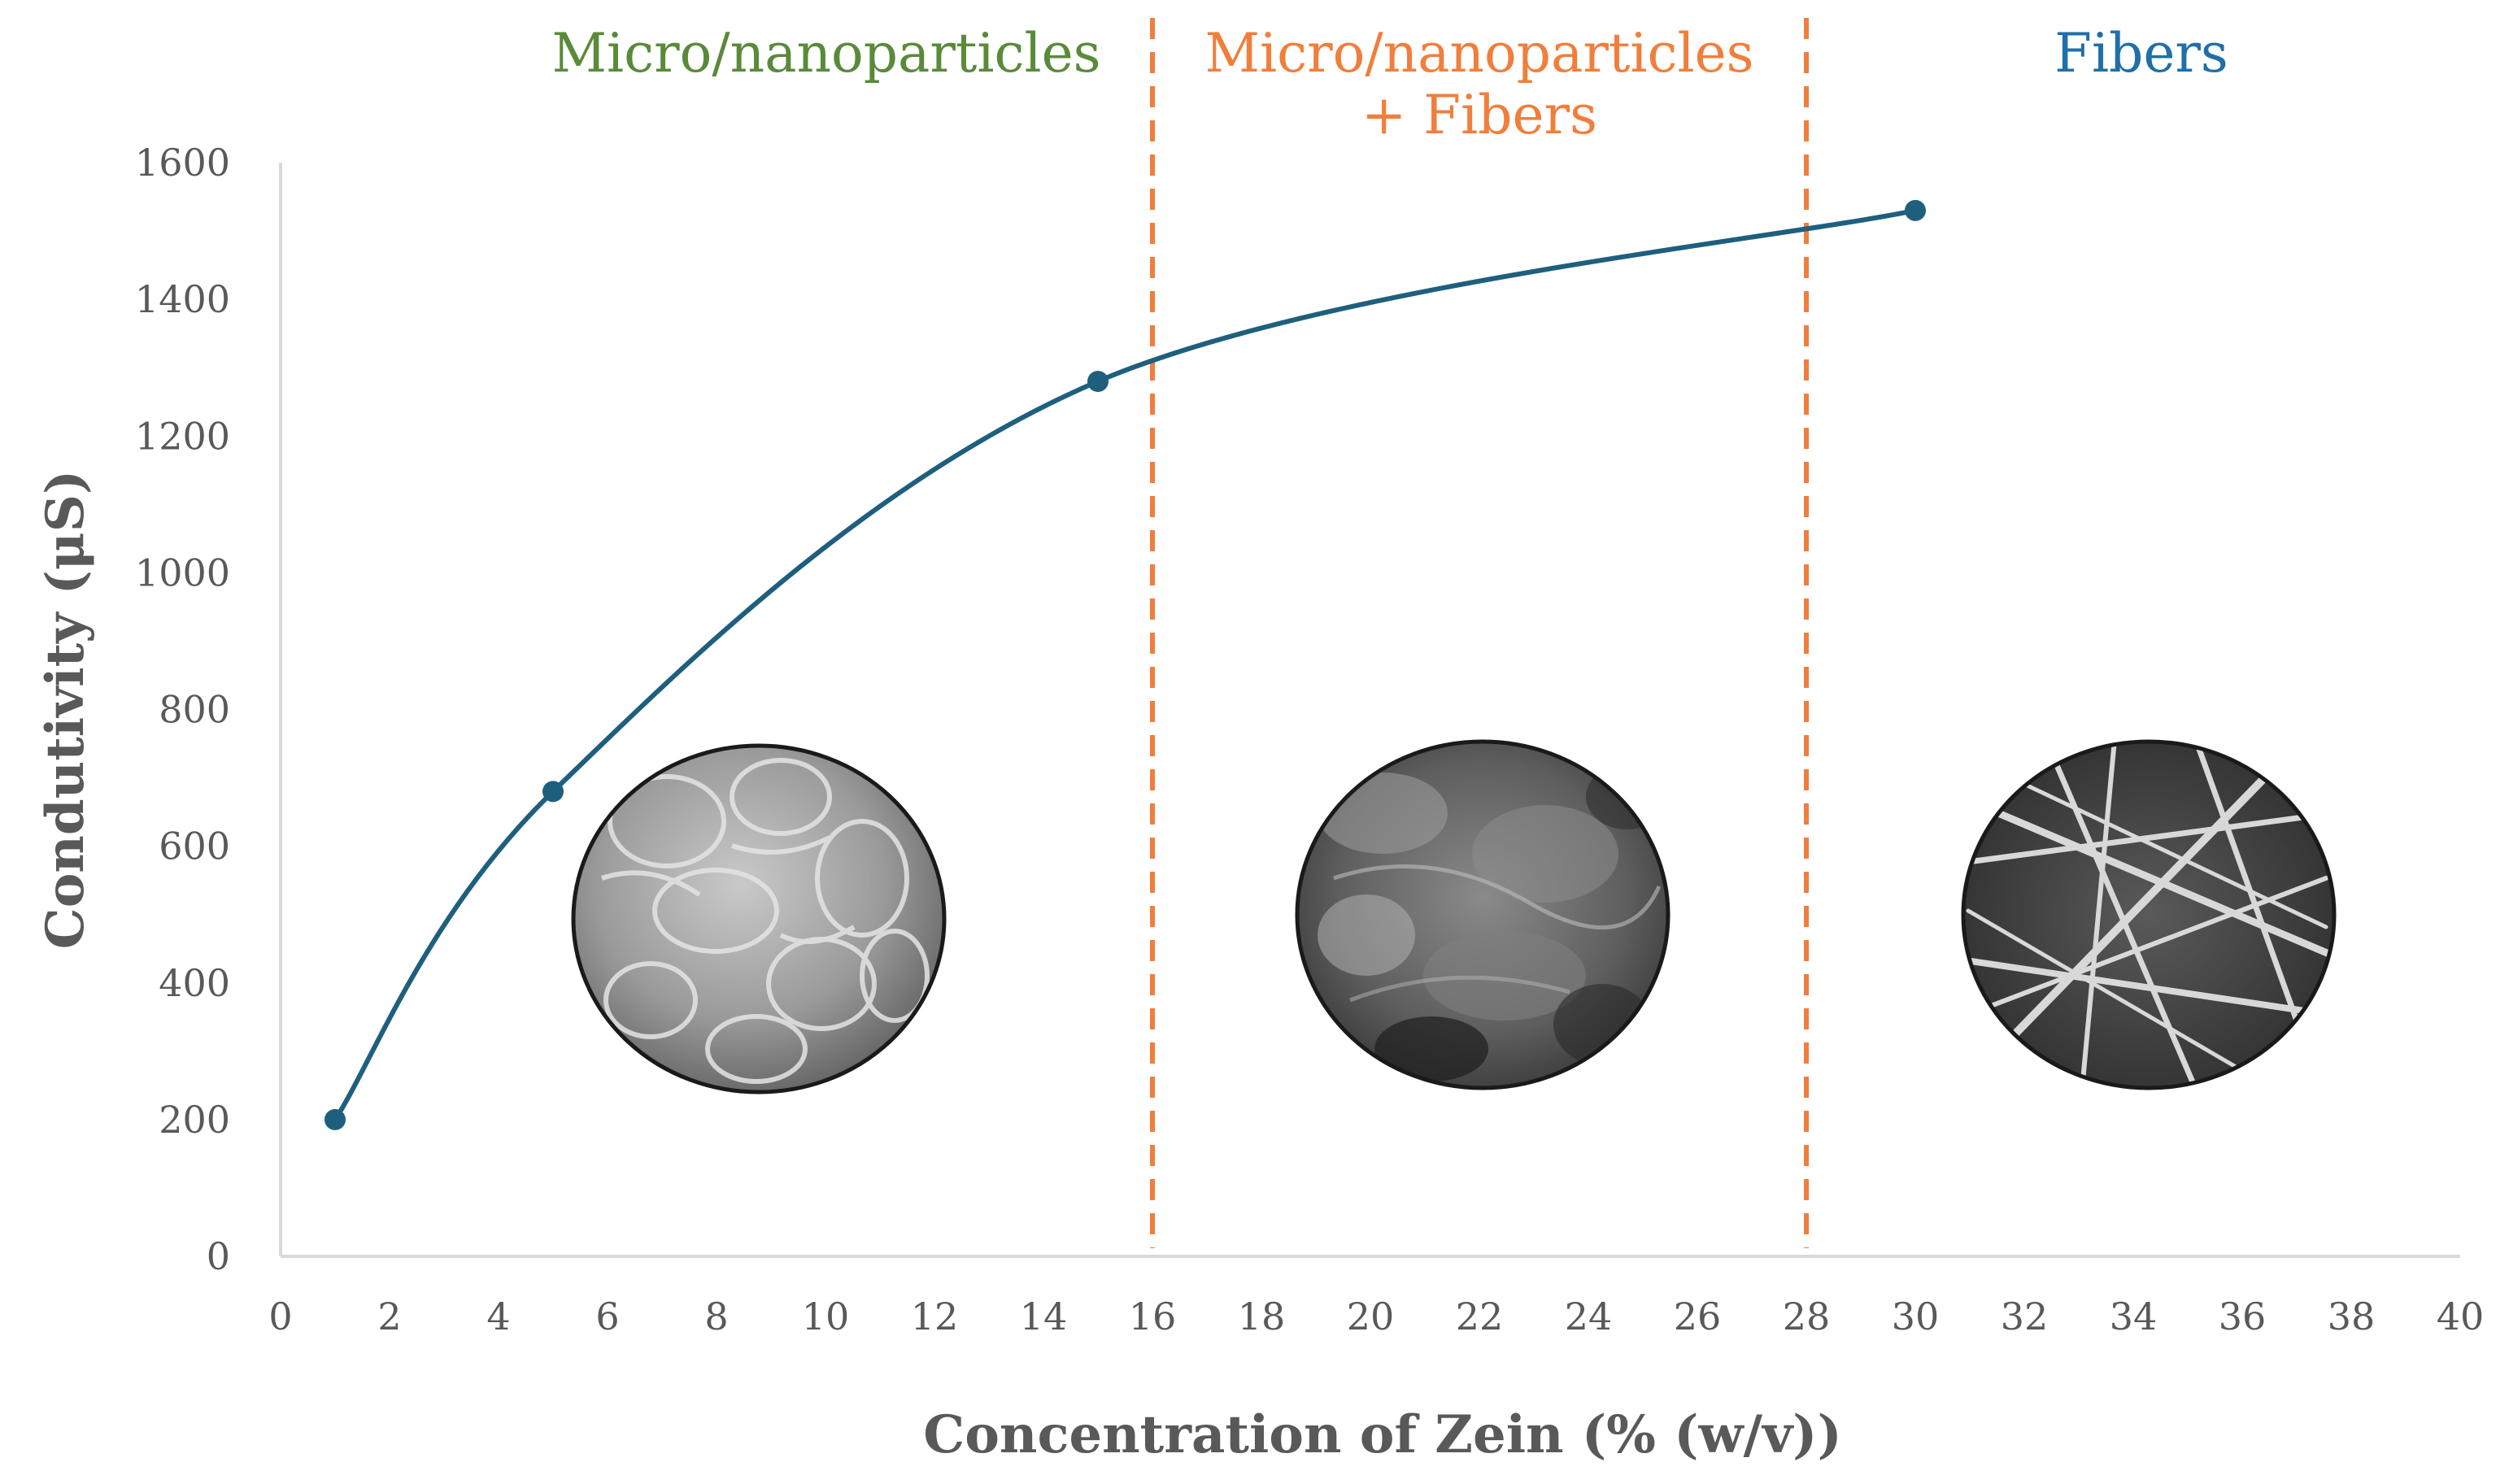 This screenshot has height=1484, width=2509. What do you see at coordinates (194, 983) in the screenshot?
I see `y-tick-label: 400` at bounding box center [194, 983].